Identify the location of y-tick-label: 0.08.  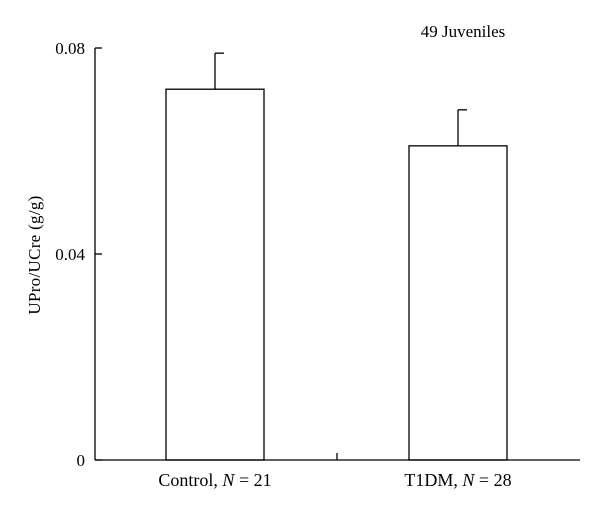
(70, 48).